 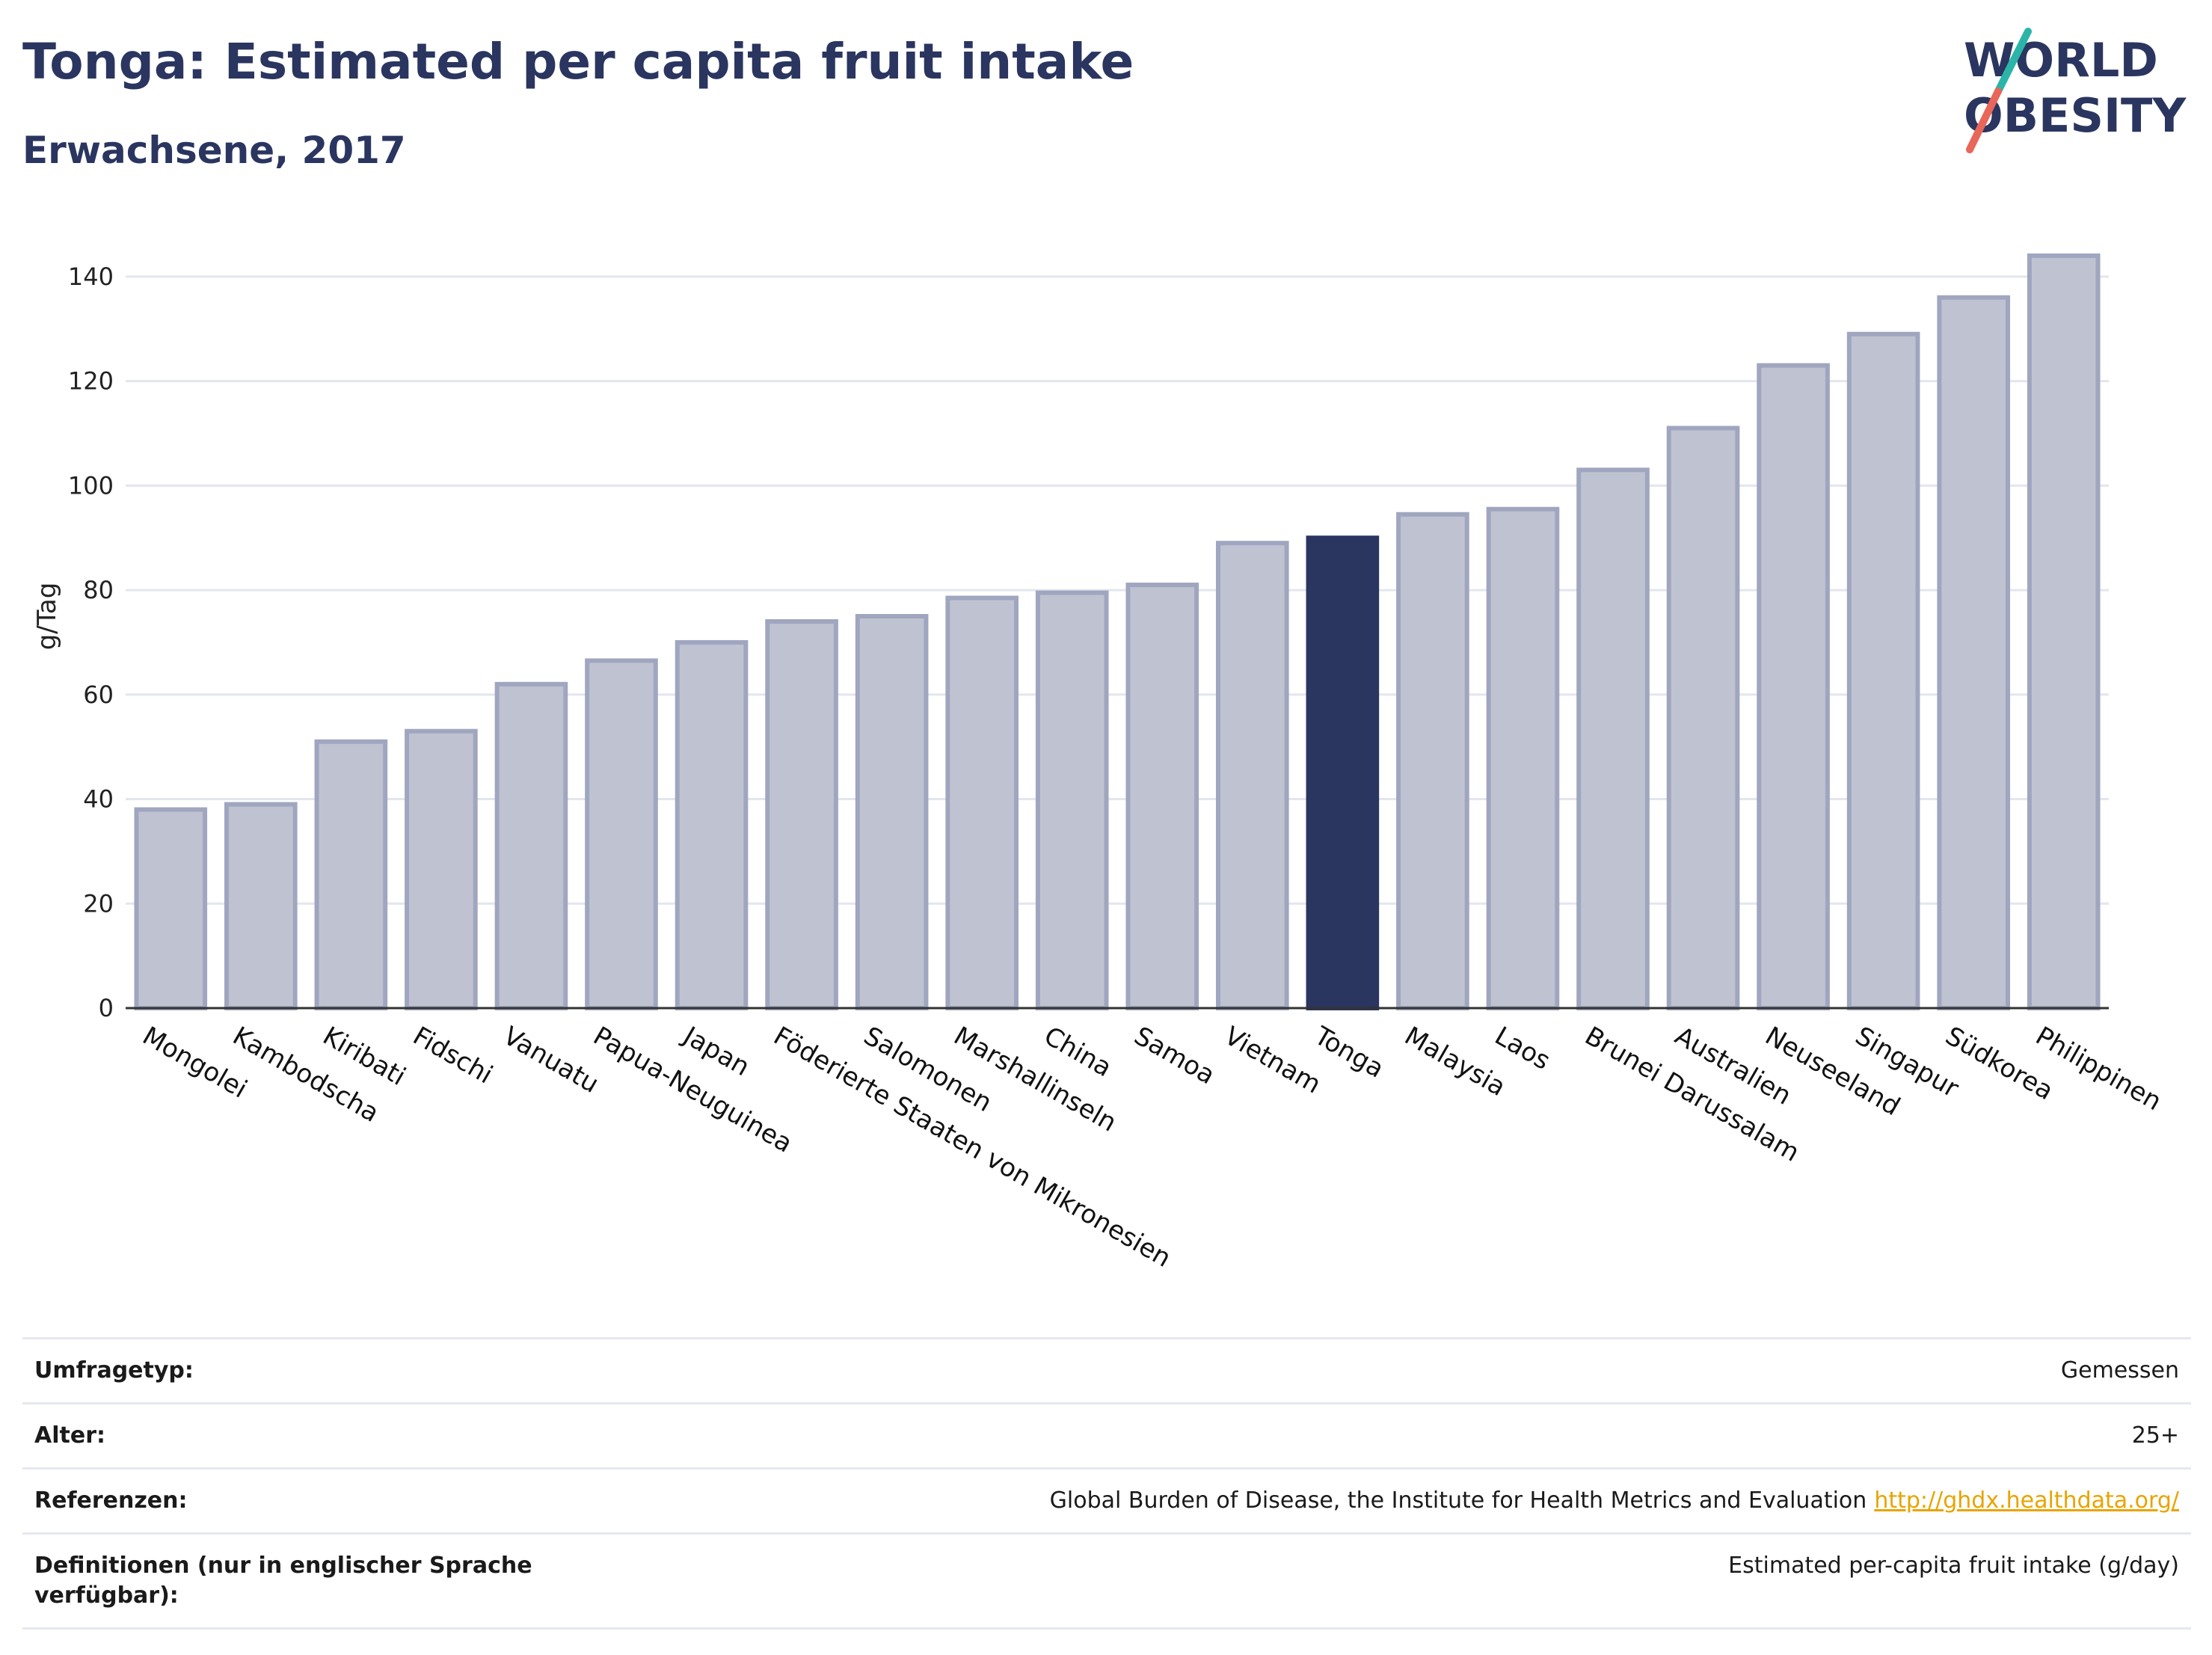 What do you see at coordinates (106, 1008) in the screenshot?
I see `y-tick-label: 0` at bounding box center [106, 1008].